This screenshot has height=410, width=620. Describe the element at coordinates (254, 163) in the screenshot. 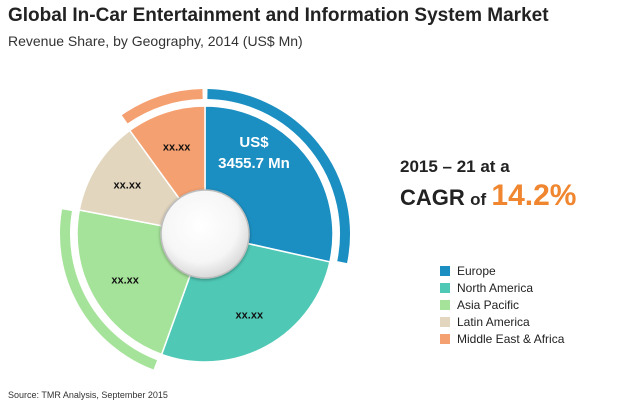

I see `total-label-value: 3455.7 Mn` at that location.